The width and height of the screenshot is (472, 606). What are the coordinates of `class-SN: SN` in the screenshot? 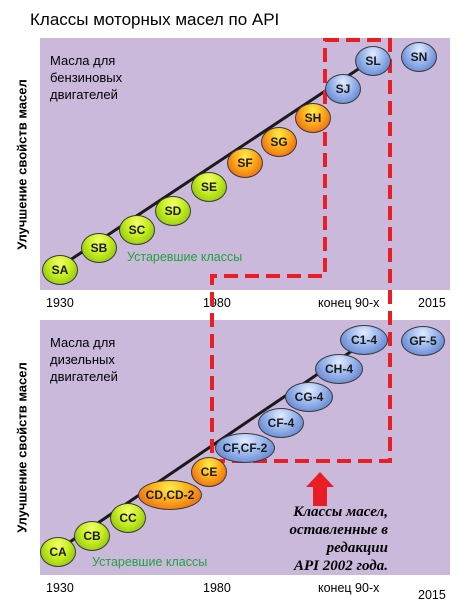 It's located at (419, 57).